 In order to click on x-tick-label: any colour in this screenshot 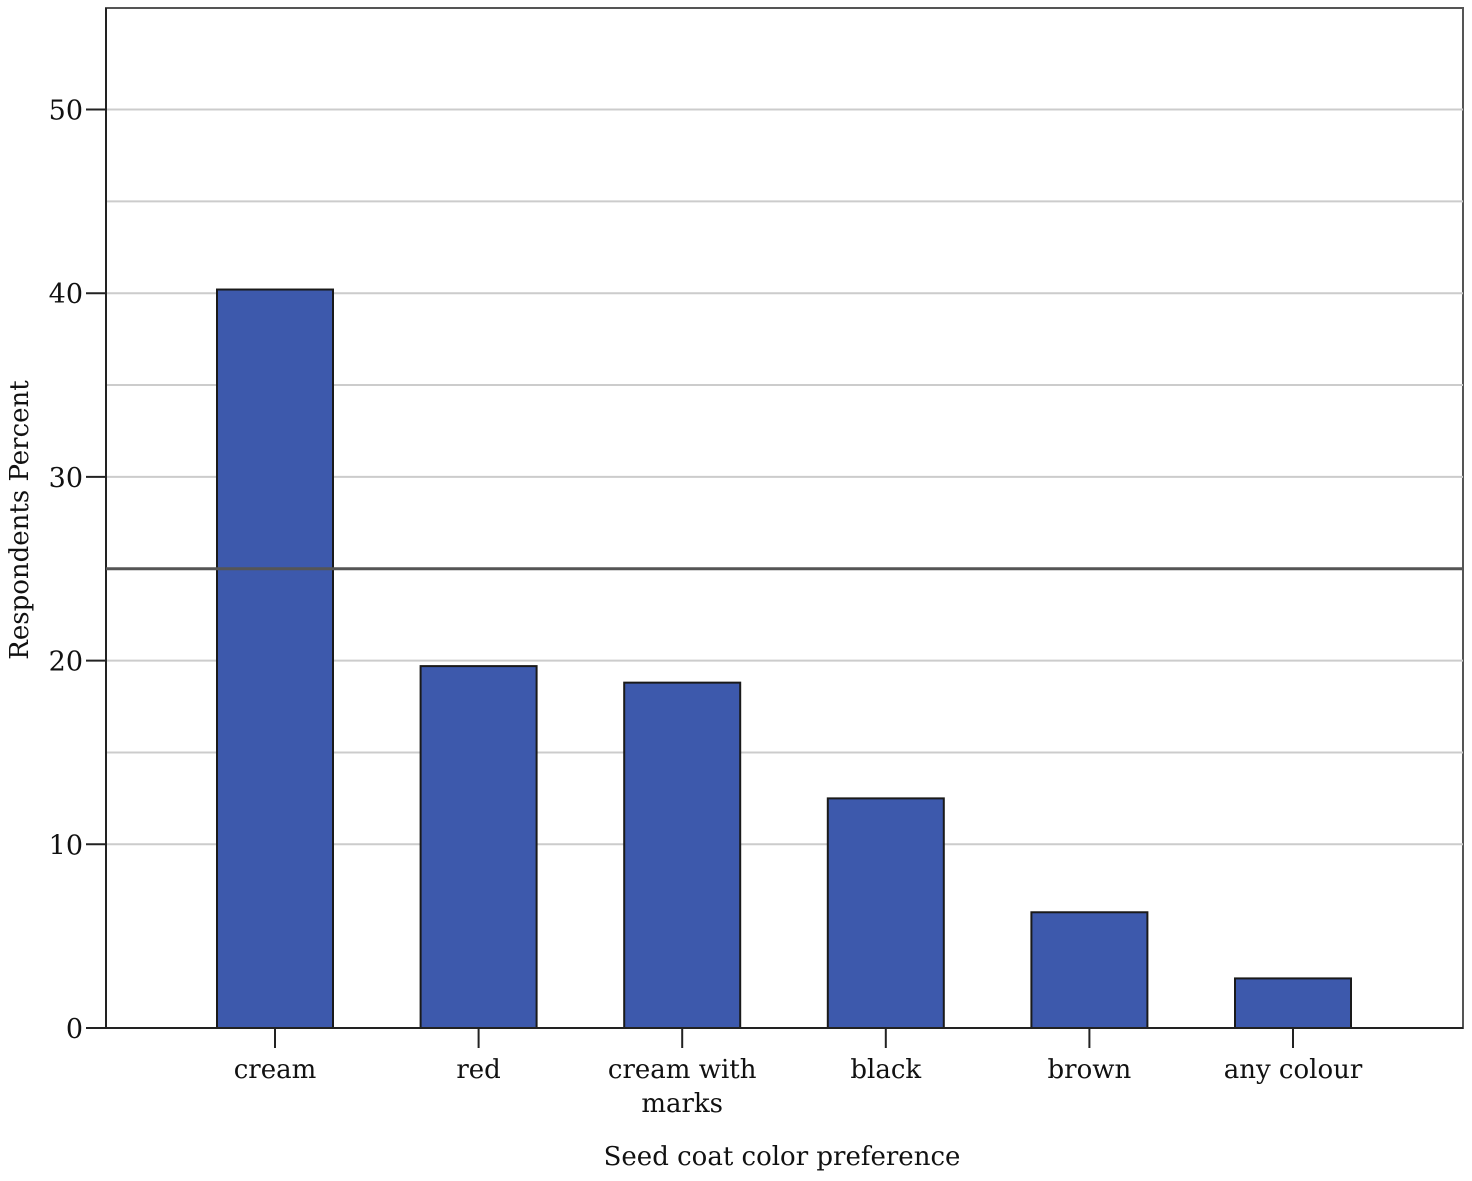, I will do `click(1293, 1070)`.